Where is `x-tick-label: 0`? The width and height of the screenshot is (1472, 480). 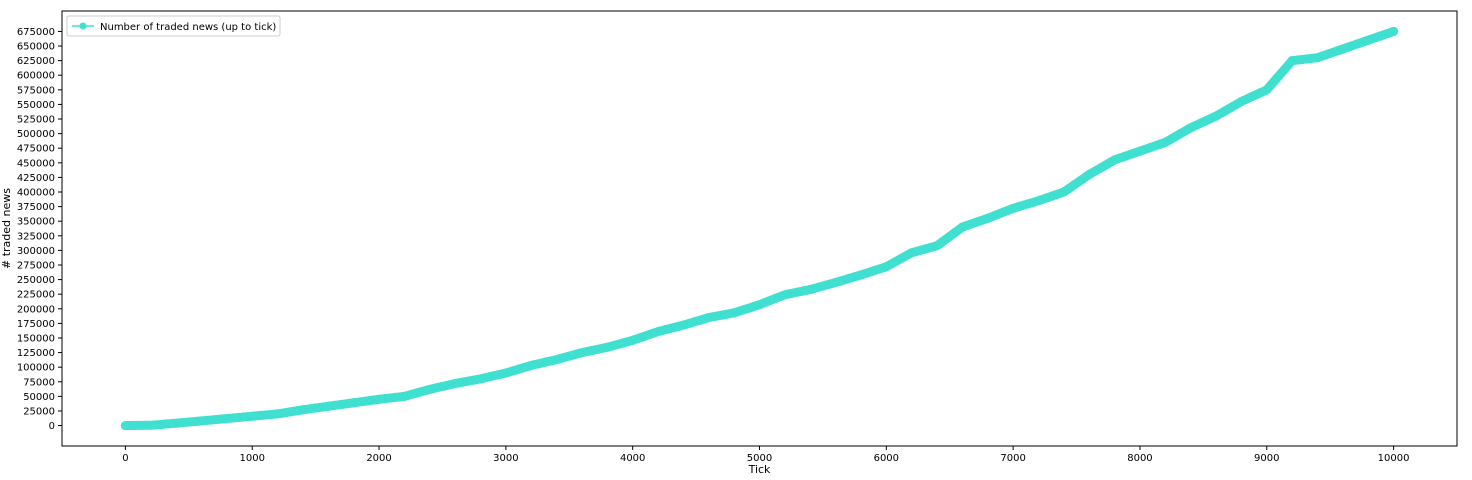
x-tick-label: 0 is located at coordinates (125, 458).